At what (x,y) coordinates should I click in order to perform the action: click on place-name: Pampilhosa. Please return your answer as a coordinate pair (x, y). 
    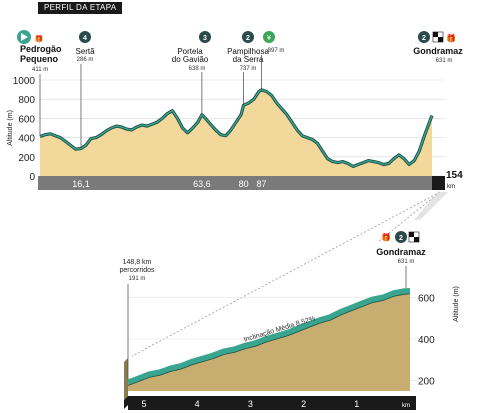
    Looking at the image, I should click on (248, 51).